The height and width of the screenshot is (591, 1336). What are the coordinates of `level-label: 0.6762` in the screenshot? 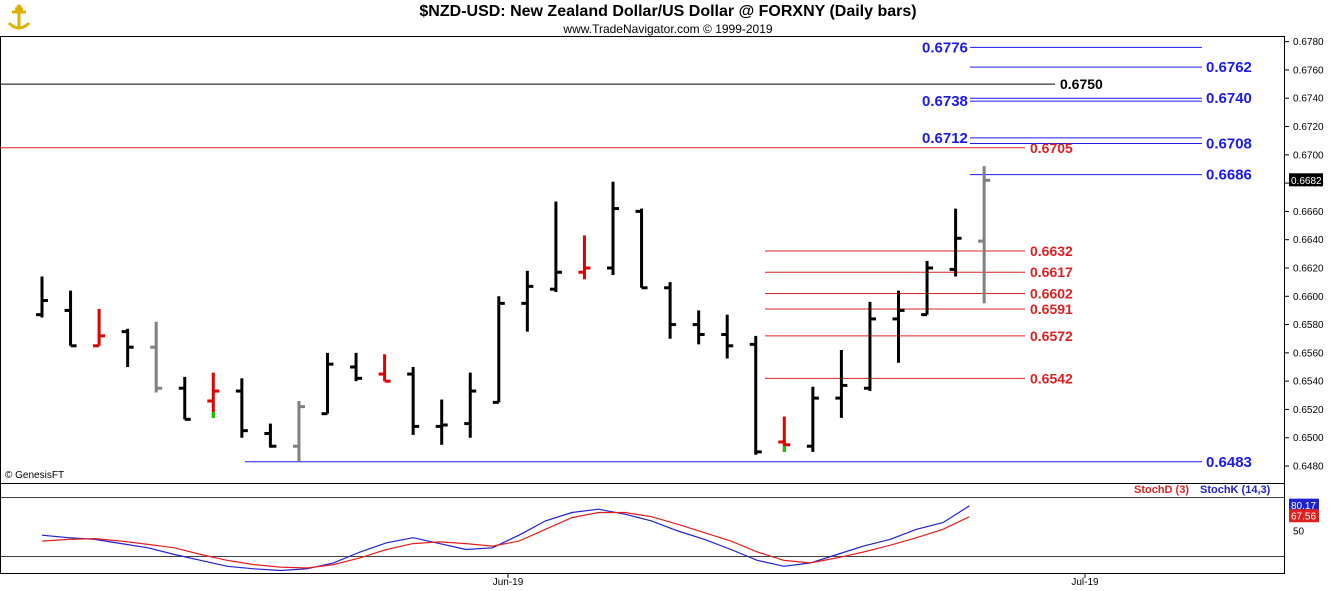 It's located at (1229, 67).